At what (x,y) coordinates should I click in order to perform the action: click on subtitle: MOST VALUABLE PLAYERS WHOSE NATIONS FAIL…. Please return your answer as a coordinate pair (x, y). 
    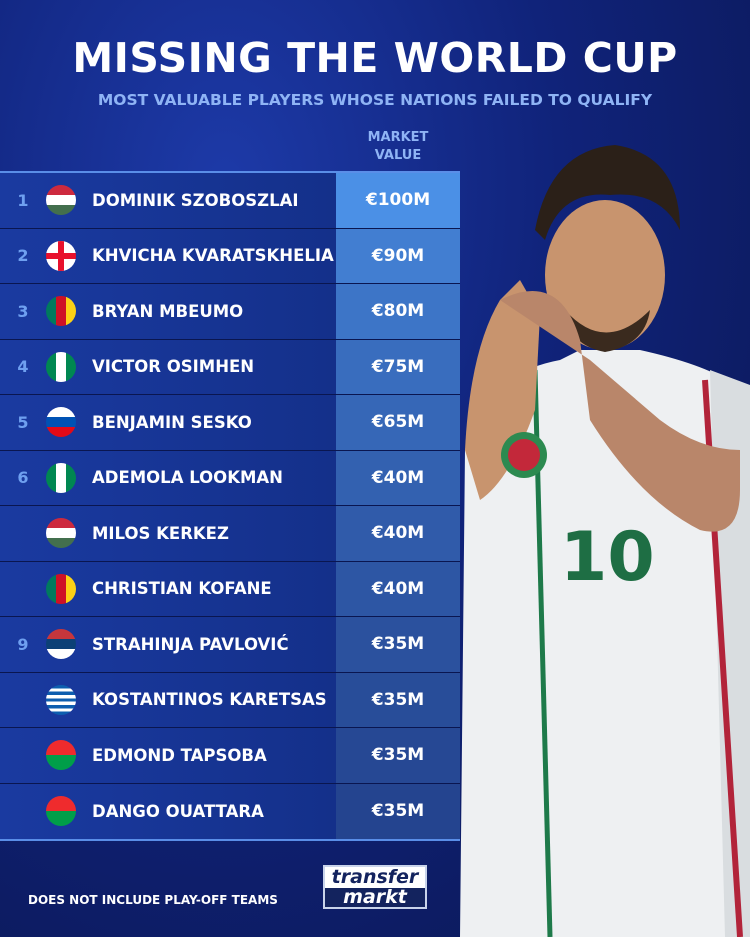
    Looking at the image, I should click on (375, 100).